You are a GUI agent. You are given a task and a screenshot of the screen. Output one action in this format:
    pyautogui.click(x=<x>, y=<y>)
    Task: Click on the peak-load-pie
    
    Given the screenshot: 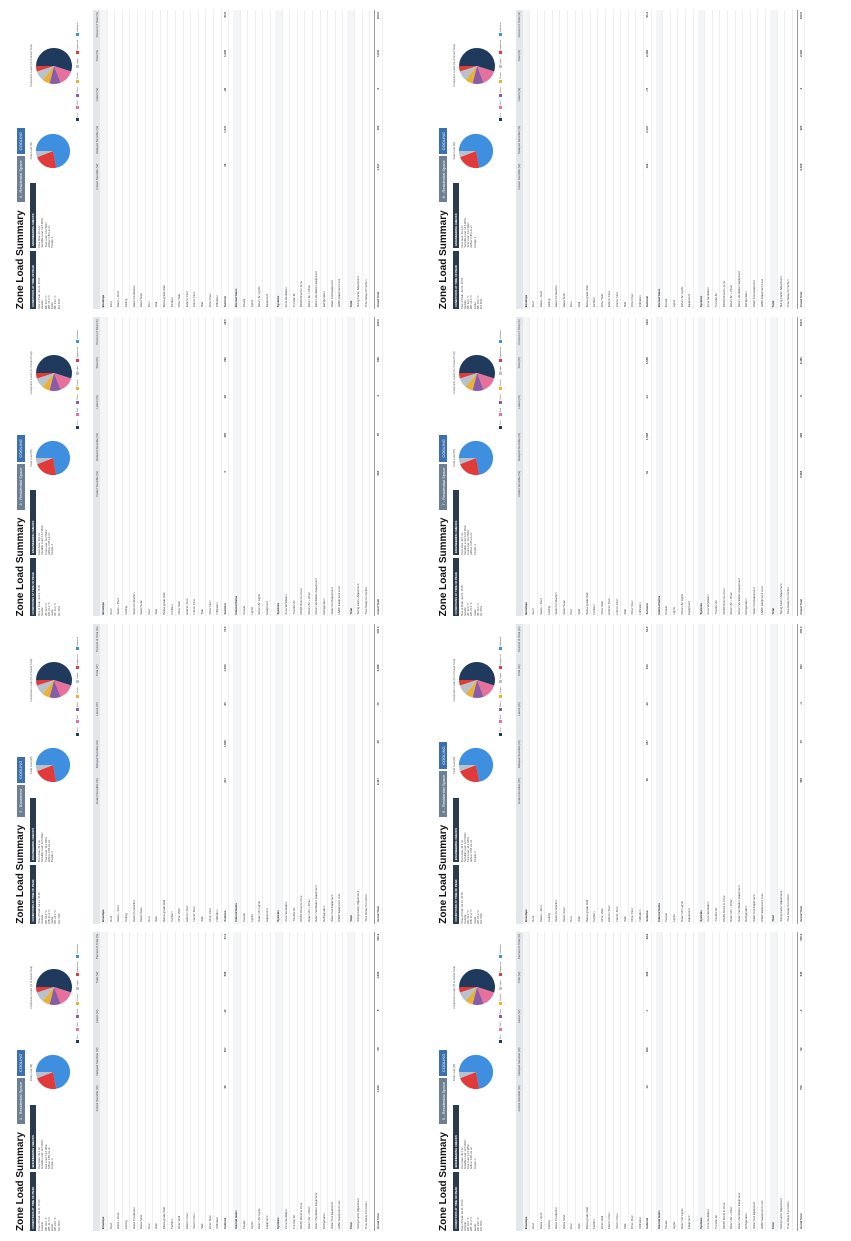 What is the action you would take?
    pyautogui.click(x=475, y=765)
    